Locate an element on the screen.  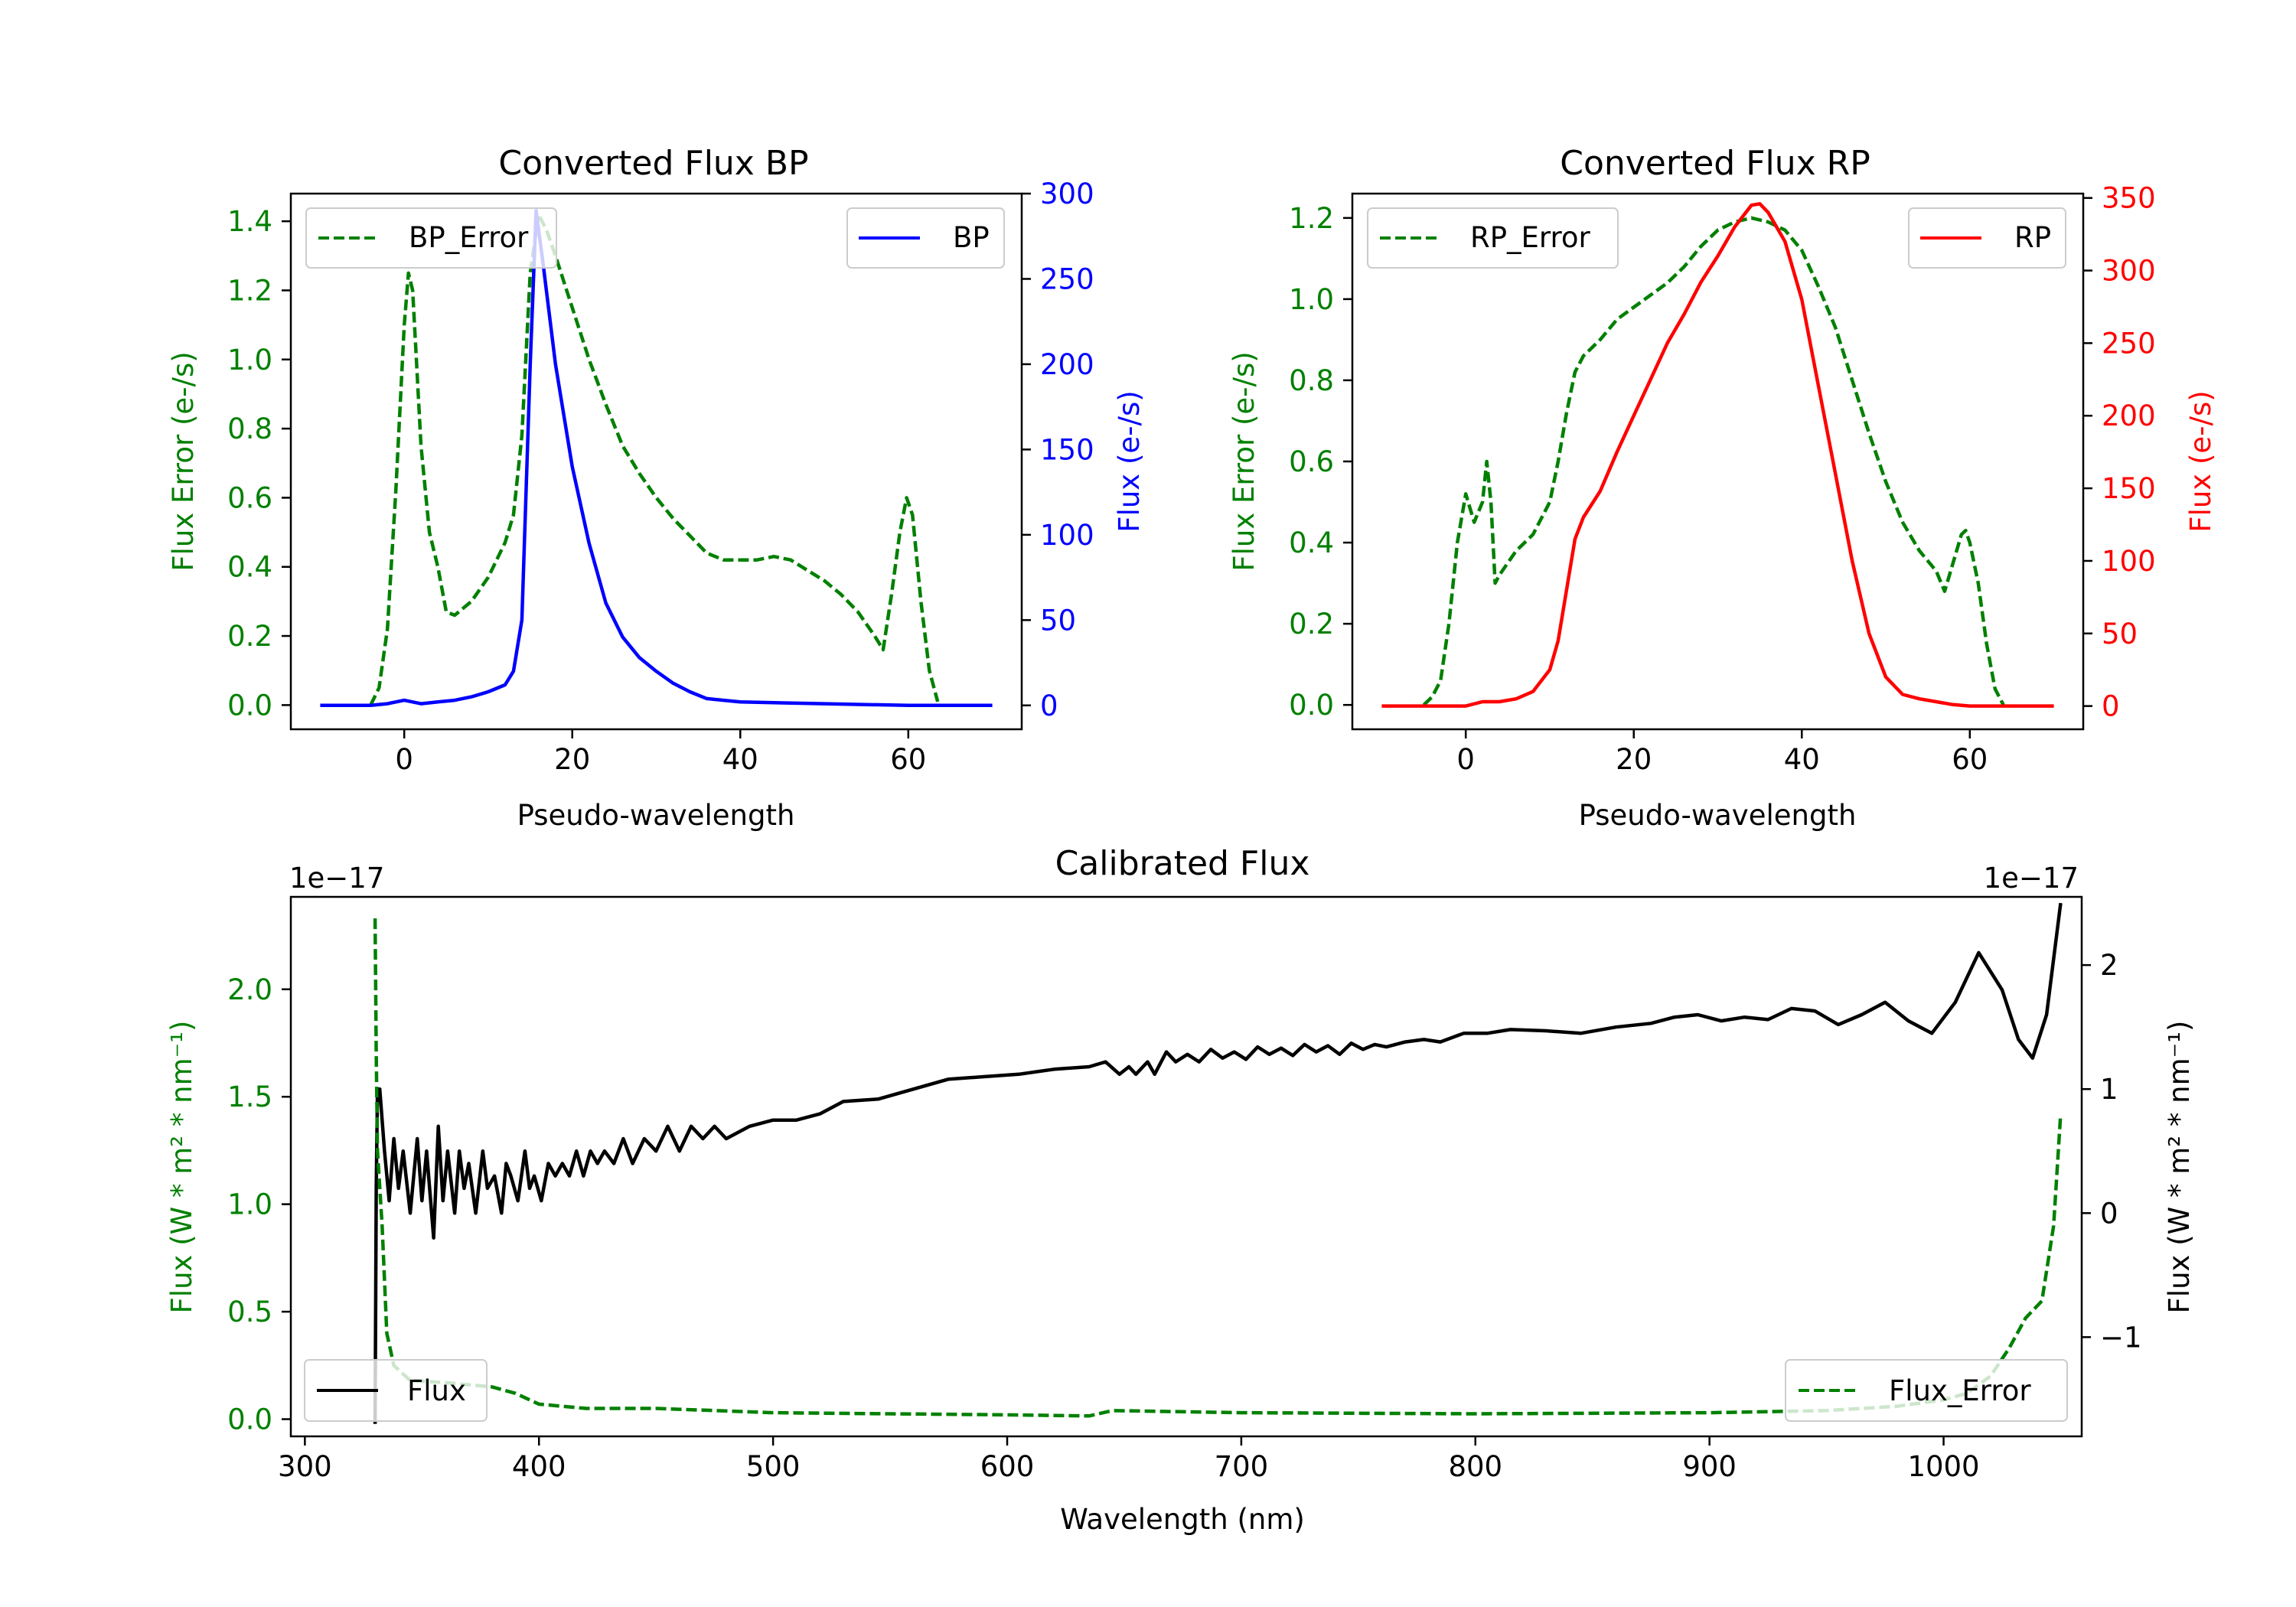
y-tick-label: 2 is located at coordinates (2109, 965).